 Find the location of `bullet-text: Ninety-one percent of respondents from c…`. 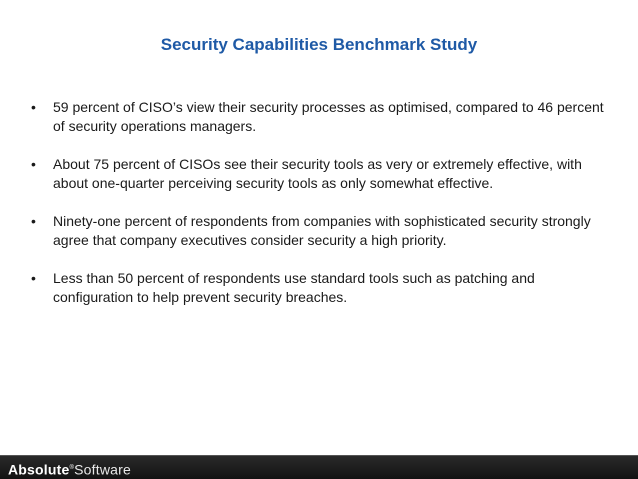

bullet-text: Ninety-one percent of respondents from c… is located at coordinates (322, 230).